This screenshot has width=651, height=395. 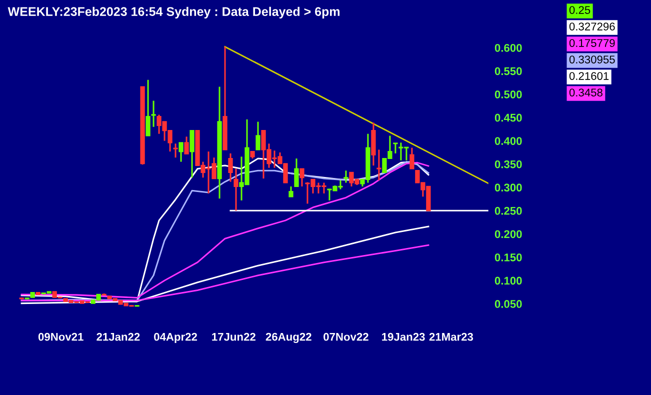 What do you see at coordinates (589, 76) in the screenshot?
I see `text: 0.21601` at bounding box center [589, 76].